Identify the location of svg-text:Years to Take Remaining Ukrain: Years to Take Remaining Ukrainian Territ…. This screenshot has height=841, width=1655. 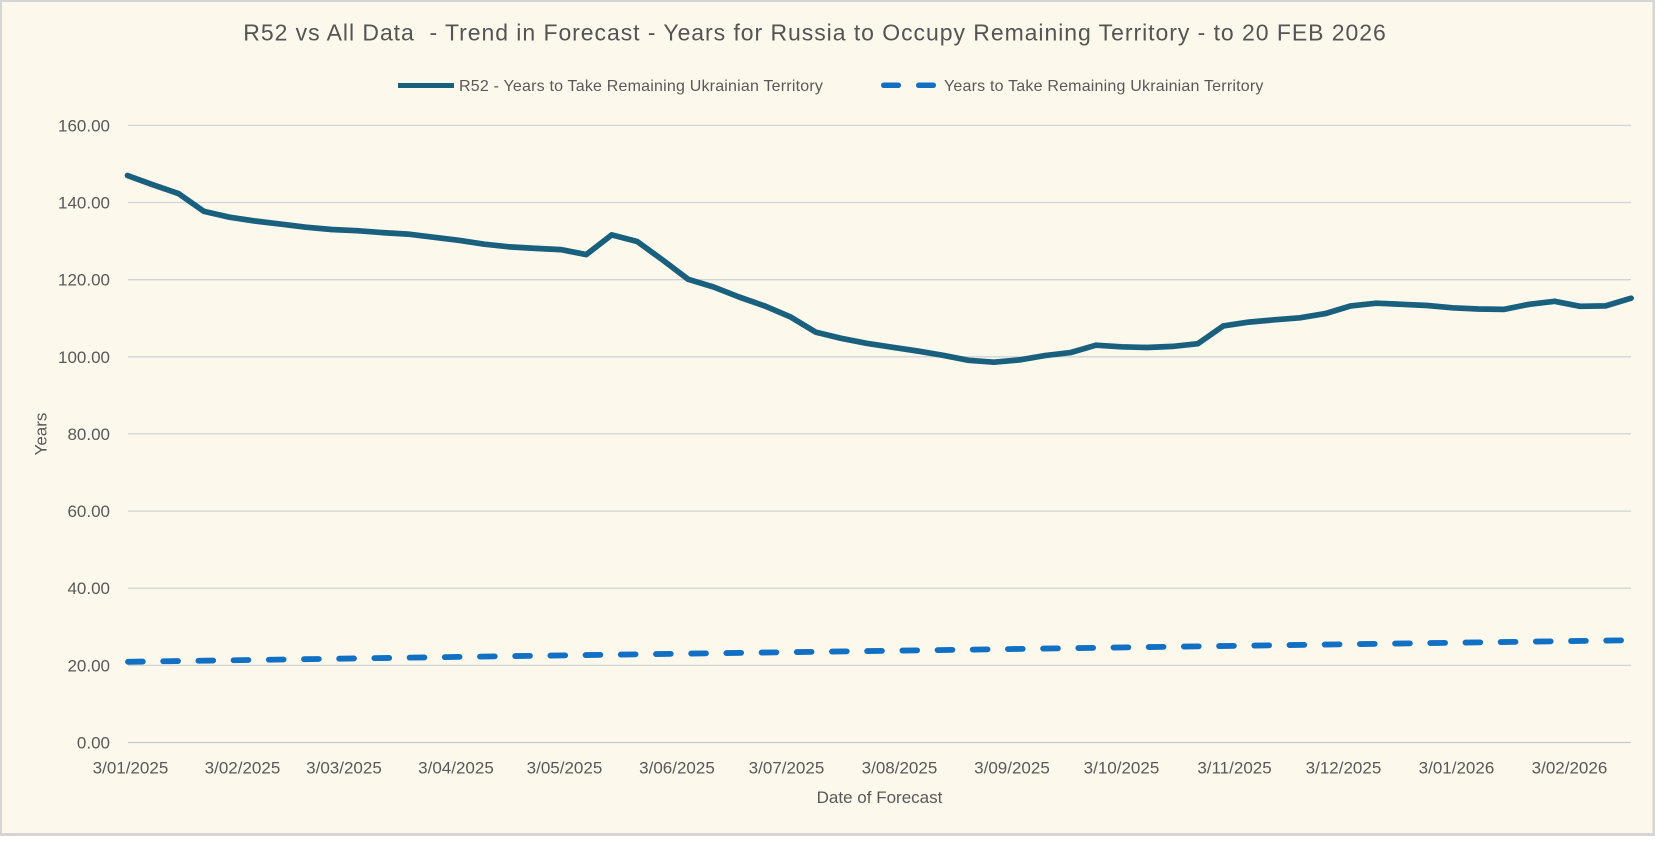
(1104, 86).